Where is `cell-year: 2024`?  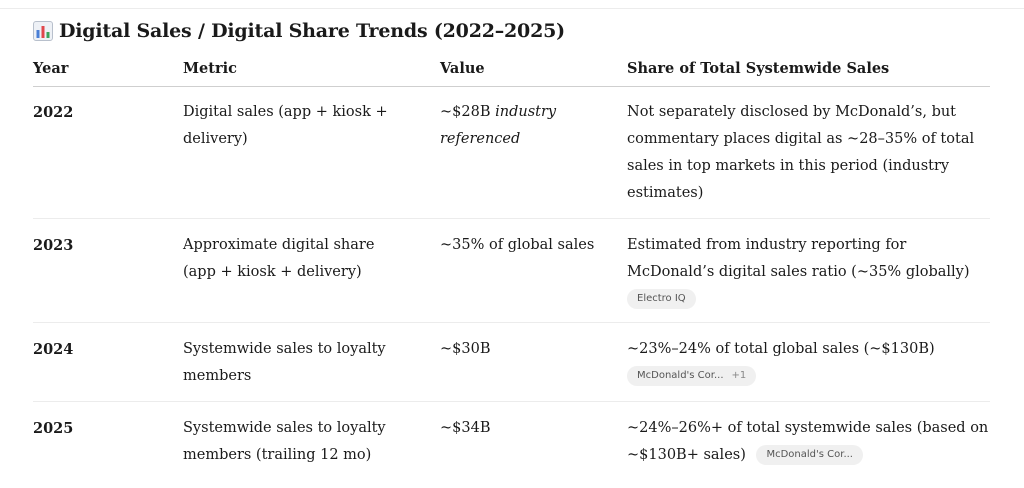 cell-year: 2024 is located at coordinates (108, 362).